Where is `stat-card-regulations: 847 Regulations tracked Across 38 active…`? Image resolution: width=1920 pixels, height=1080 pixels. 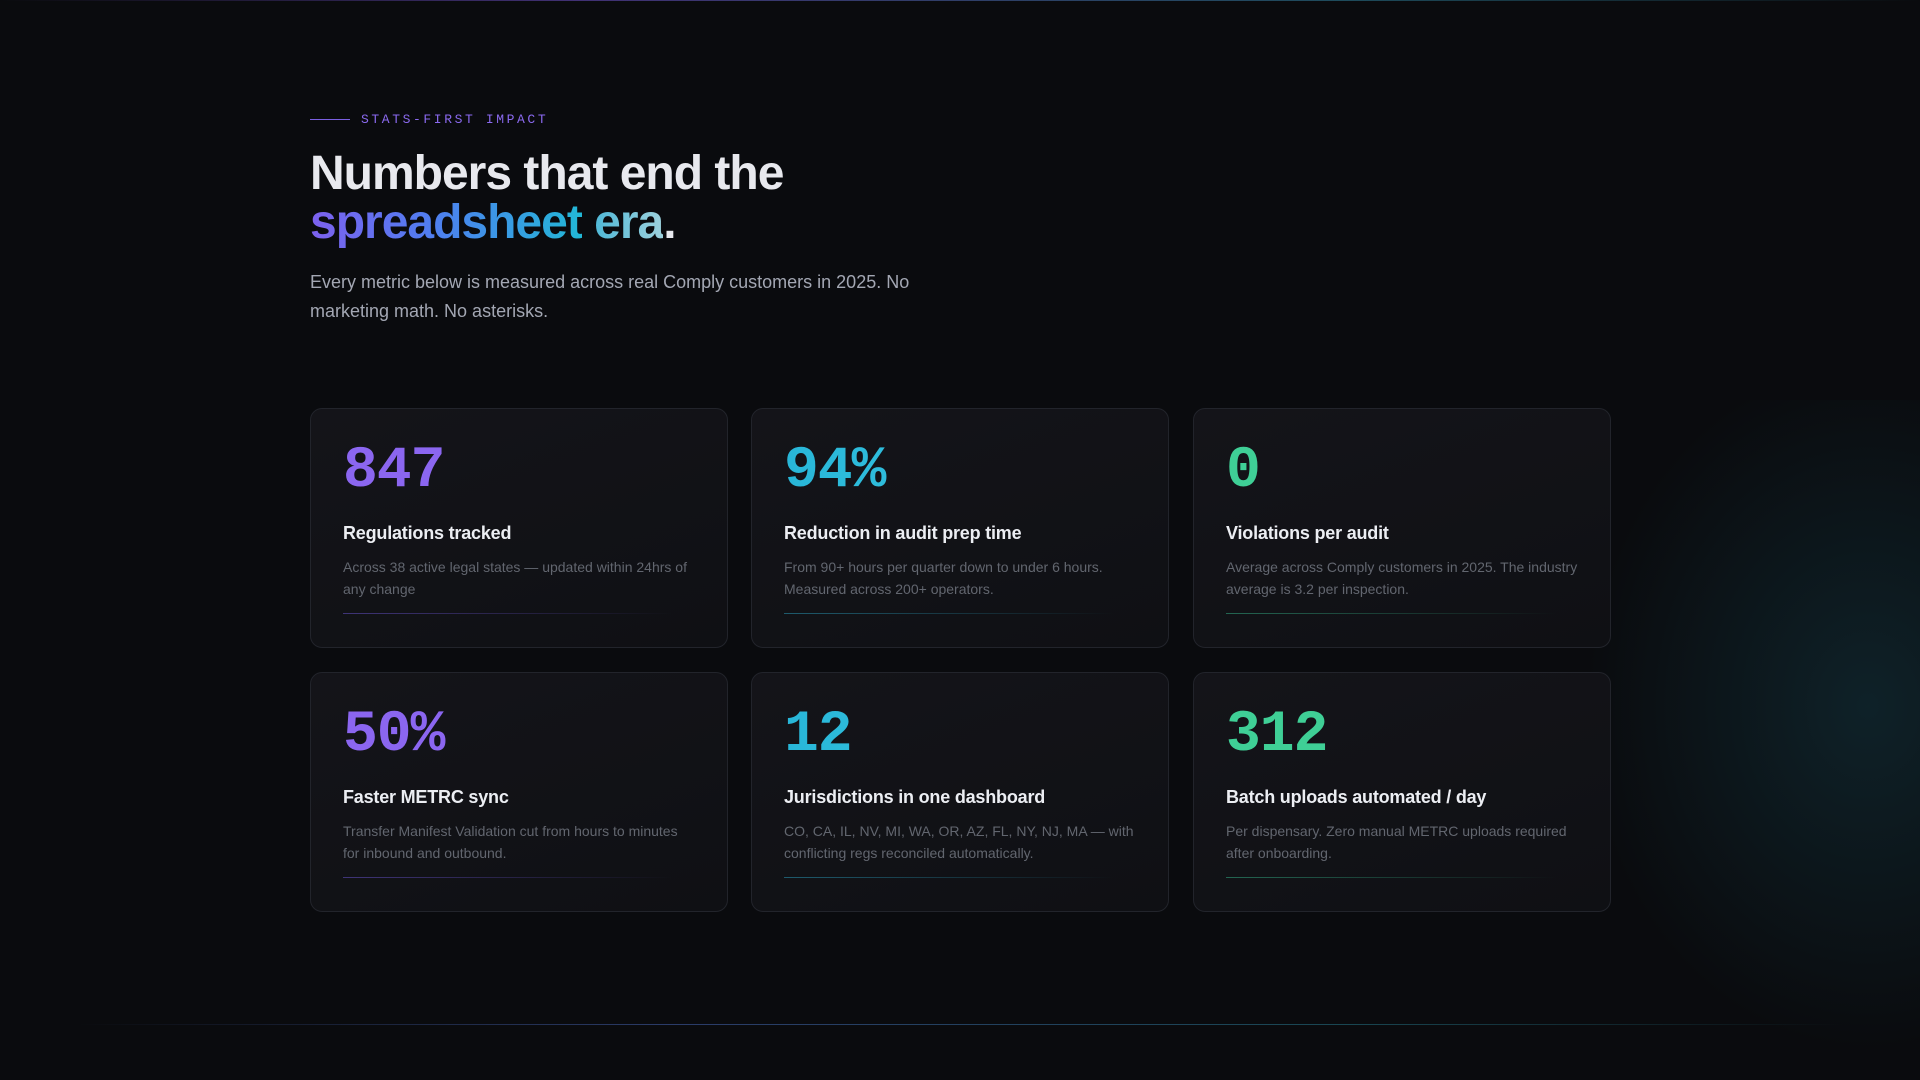
stat-card-regulations: 847 Regulations tracked Across 38 active… is located at coordinates (519, 528).